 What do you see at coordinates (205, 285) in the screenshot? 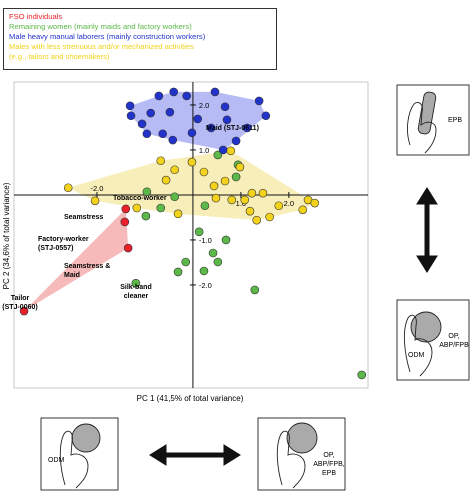
I see `y-tick-label: -2.0` at bounding box center [205, 285].